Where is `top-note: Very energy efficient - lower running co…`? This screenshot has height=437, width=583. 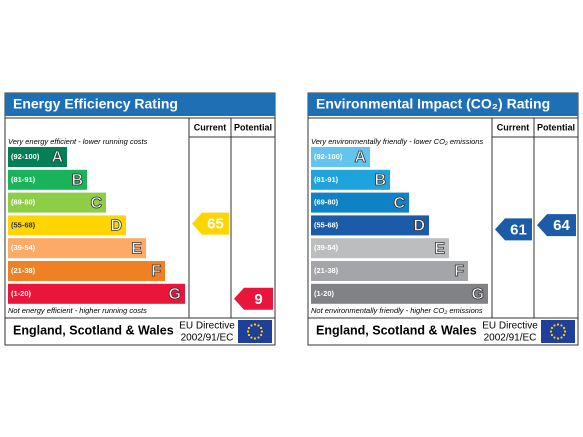 top-note: Very energy efficient - lower running co… is located at coordinates (78, 141).